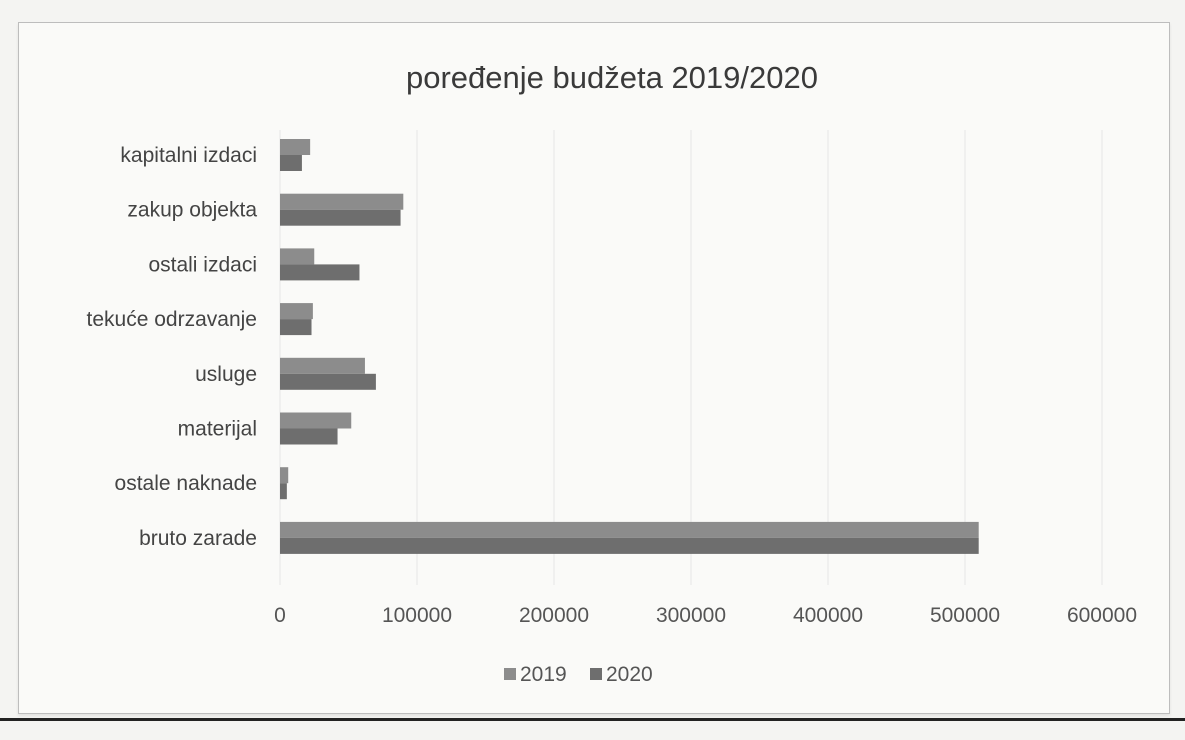 The height and width of the screenshot is (740, 1185). Describe the element at coordinates (596, 674) in the screenshot. I see `legend-swatch-2020` at that location.